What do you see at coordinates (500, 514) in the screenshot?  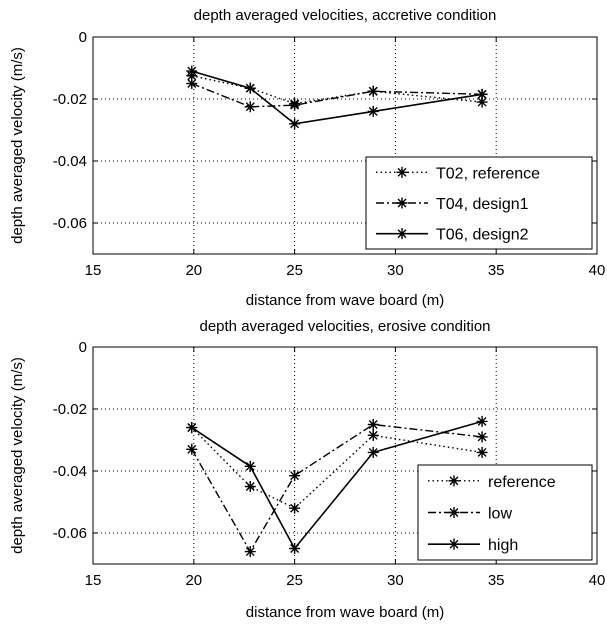 I see `chart2-legend-label-1: low` at bounding box center [500, 514].